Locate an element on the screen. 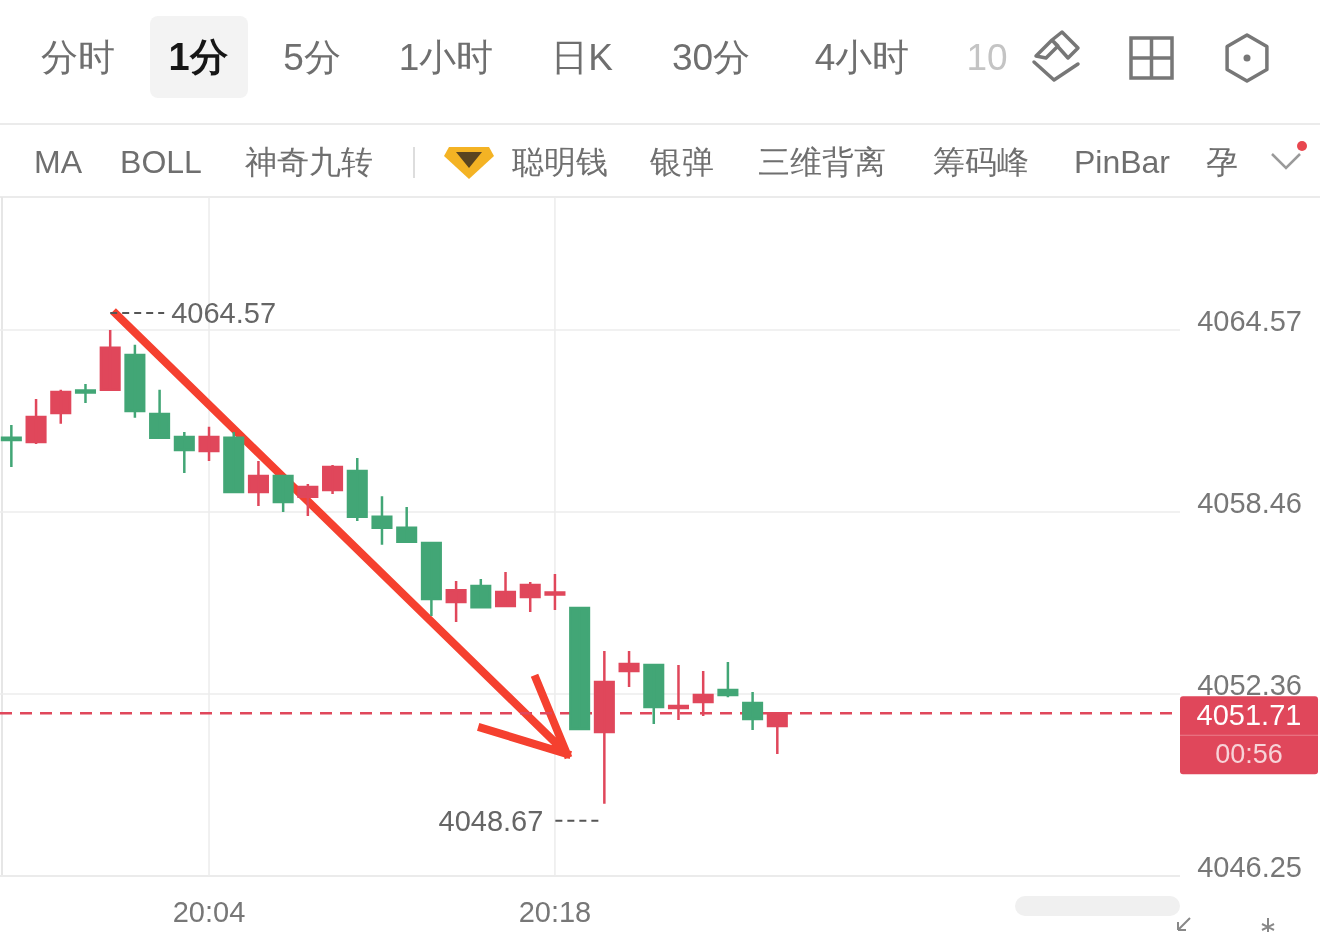  text: MA is located at coordinates (58, 162).